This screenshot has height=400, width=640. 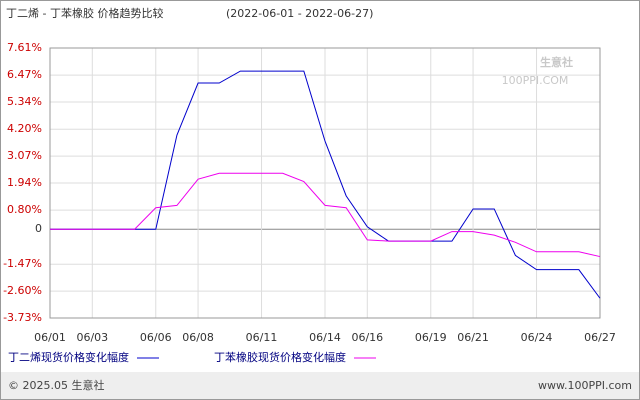 What do you see at coordinates (280, 357) in the screenshot?
I see `legend-label: 丁苯橡胶现货价格变化幅度` at bounding box center [280, 357].